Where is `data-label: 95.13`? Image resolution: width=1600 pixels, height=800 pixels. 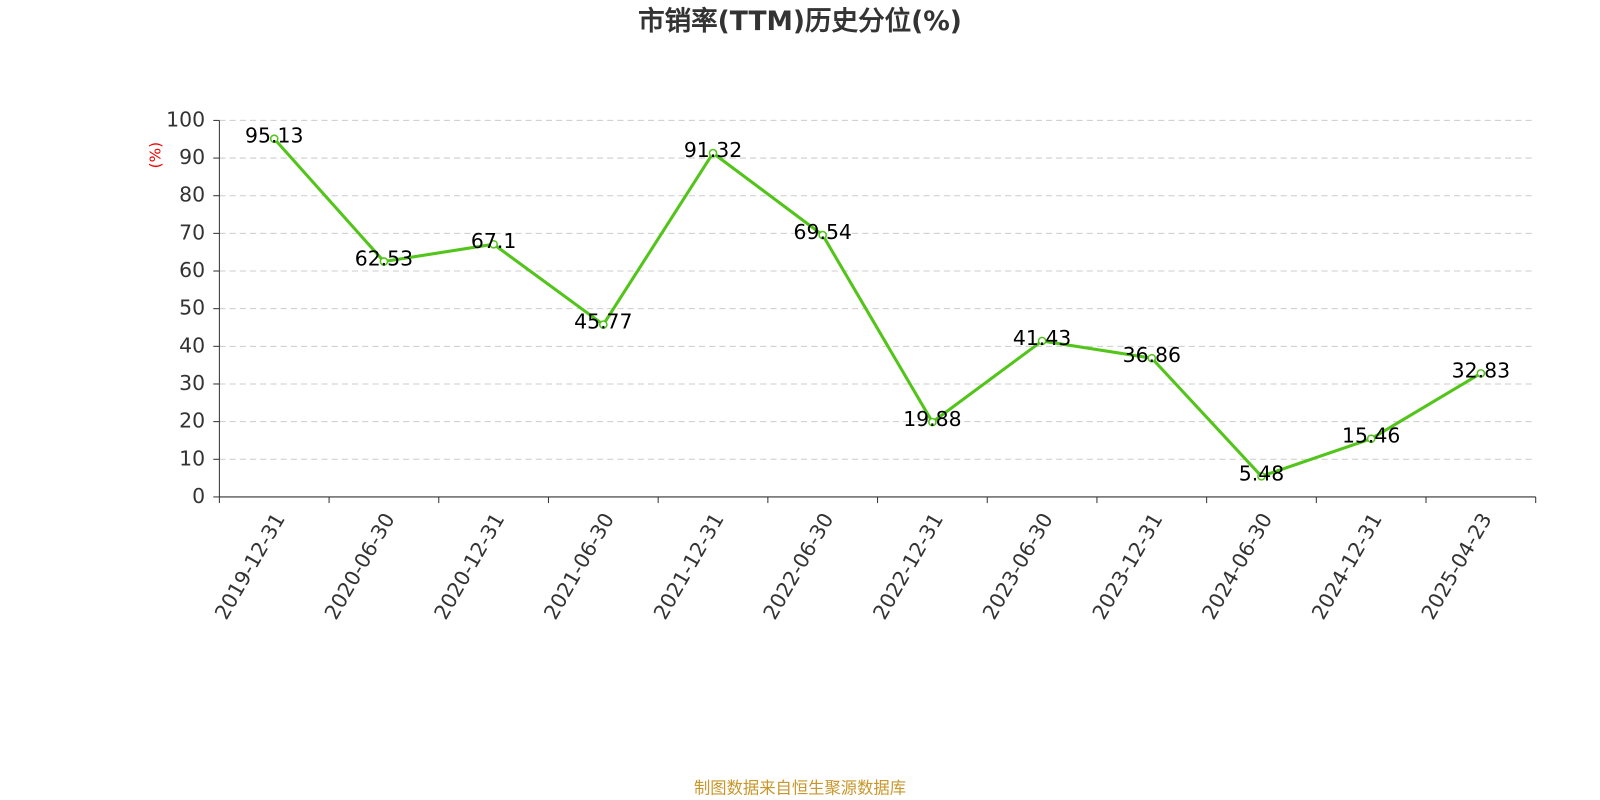
data-label: 95.13 is located at coordinates (274, 136).